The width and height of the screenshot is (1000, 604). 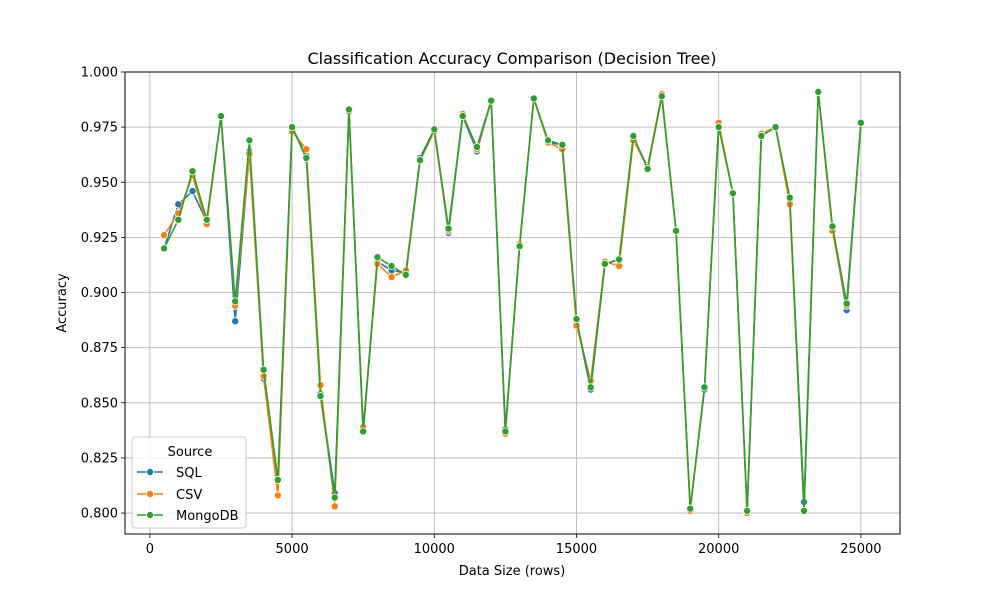 I want to click on y-tick-label: 0.850, so click(x=99, y=403).